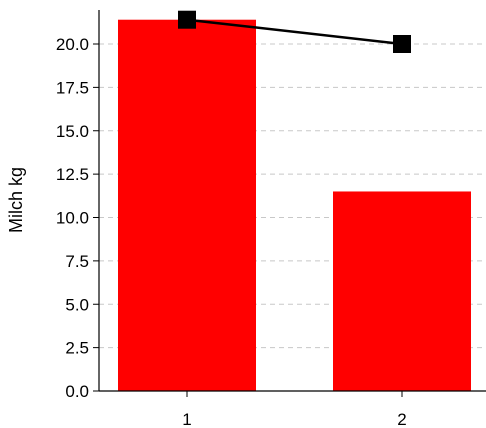 The height and width of the screenshot is (428, 486). What do you see at coordinates (72, 174) in the screenshot?
I see `y-tick-label: 12.5` at bounding box center [72, 174].